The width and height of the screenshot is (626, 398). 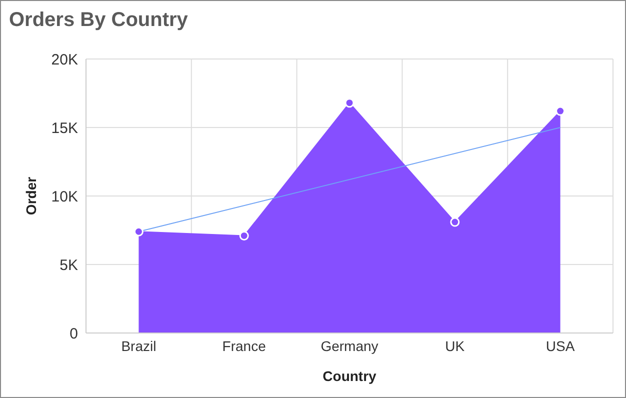 What do you see at coordinates (64, 59) in the screenshot?
I see `y-tick-label: 20K` at bounding box center [64, 59].